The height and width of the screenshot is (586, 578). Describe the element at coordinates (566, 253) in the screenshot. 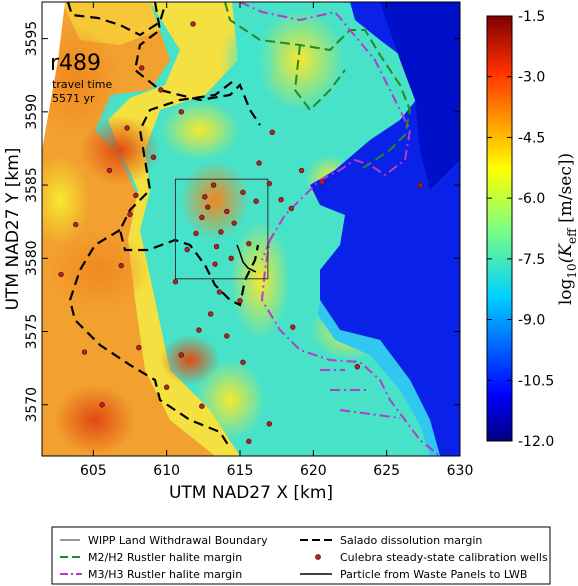

I see `colorbar-title-var: (K` at that location.